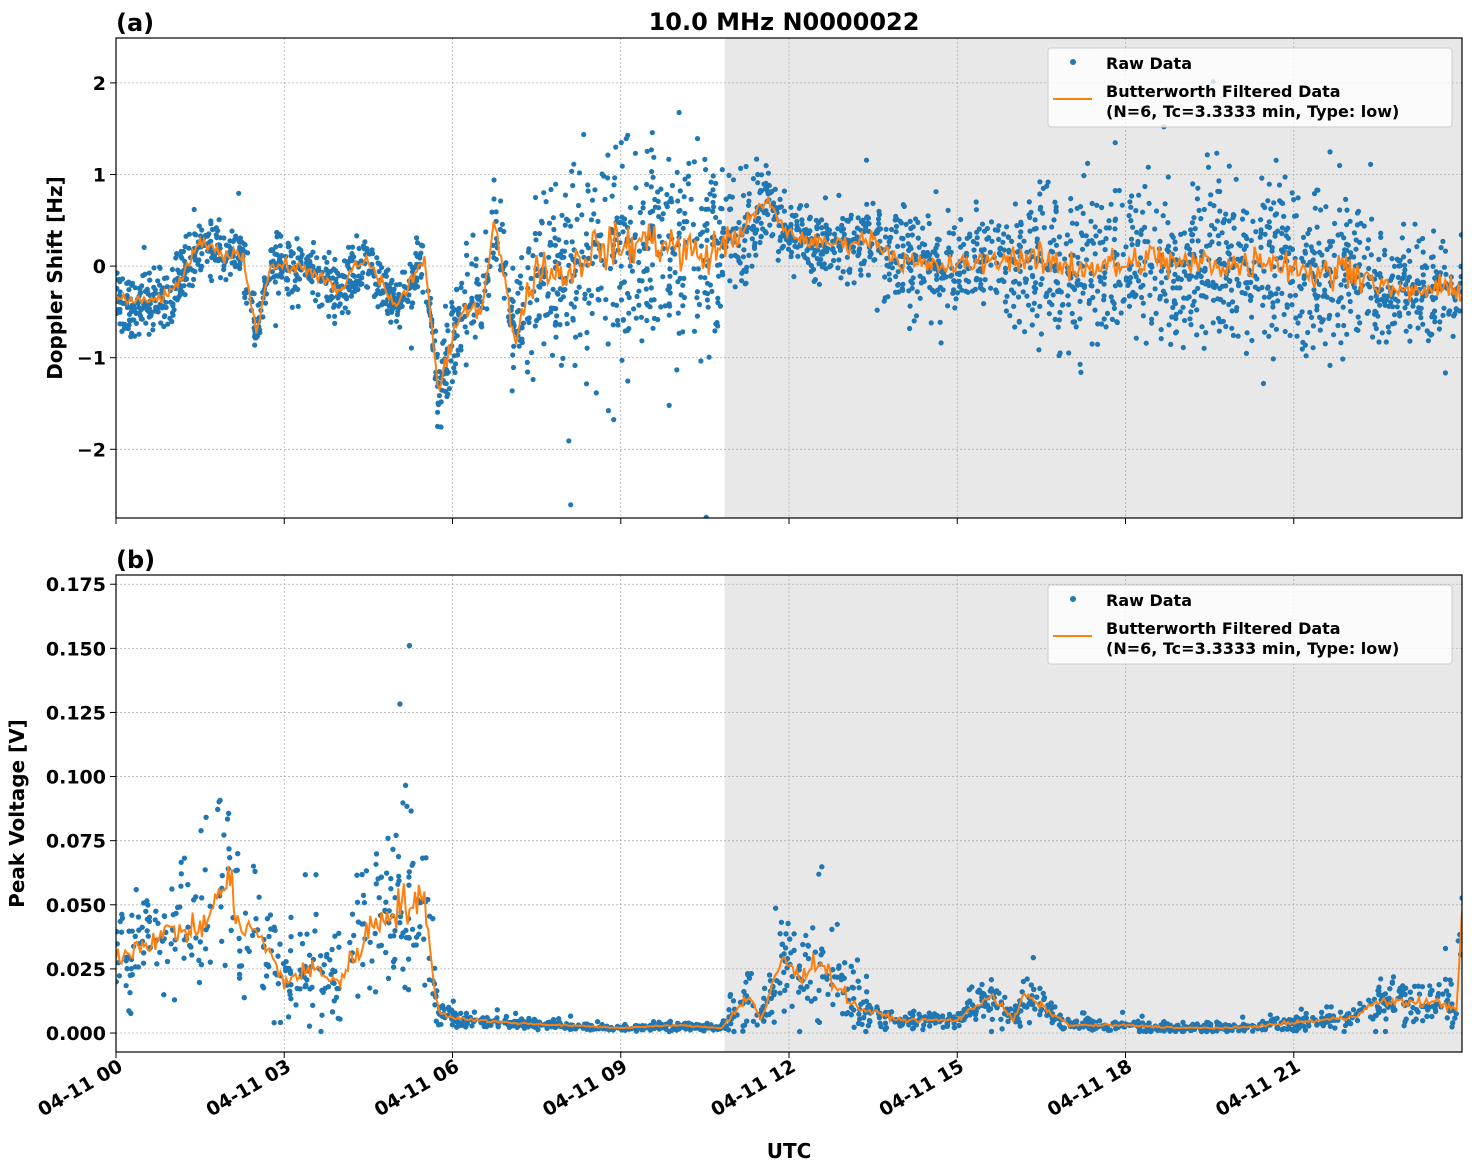 This screenshot has width=1472, height=1176. I want to click on y-tick-label: 0.075, so click(76, 842).